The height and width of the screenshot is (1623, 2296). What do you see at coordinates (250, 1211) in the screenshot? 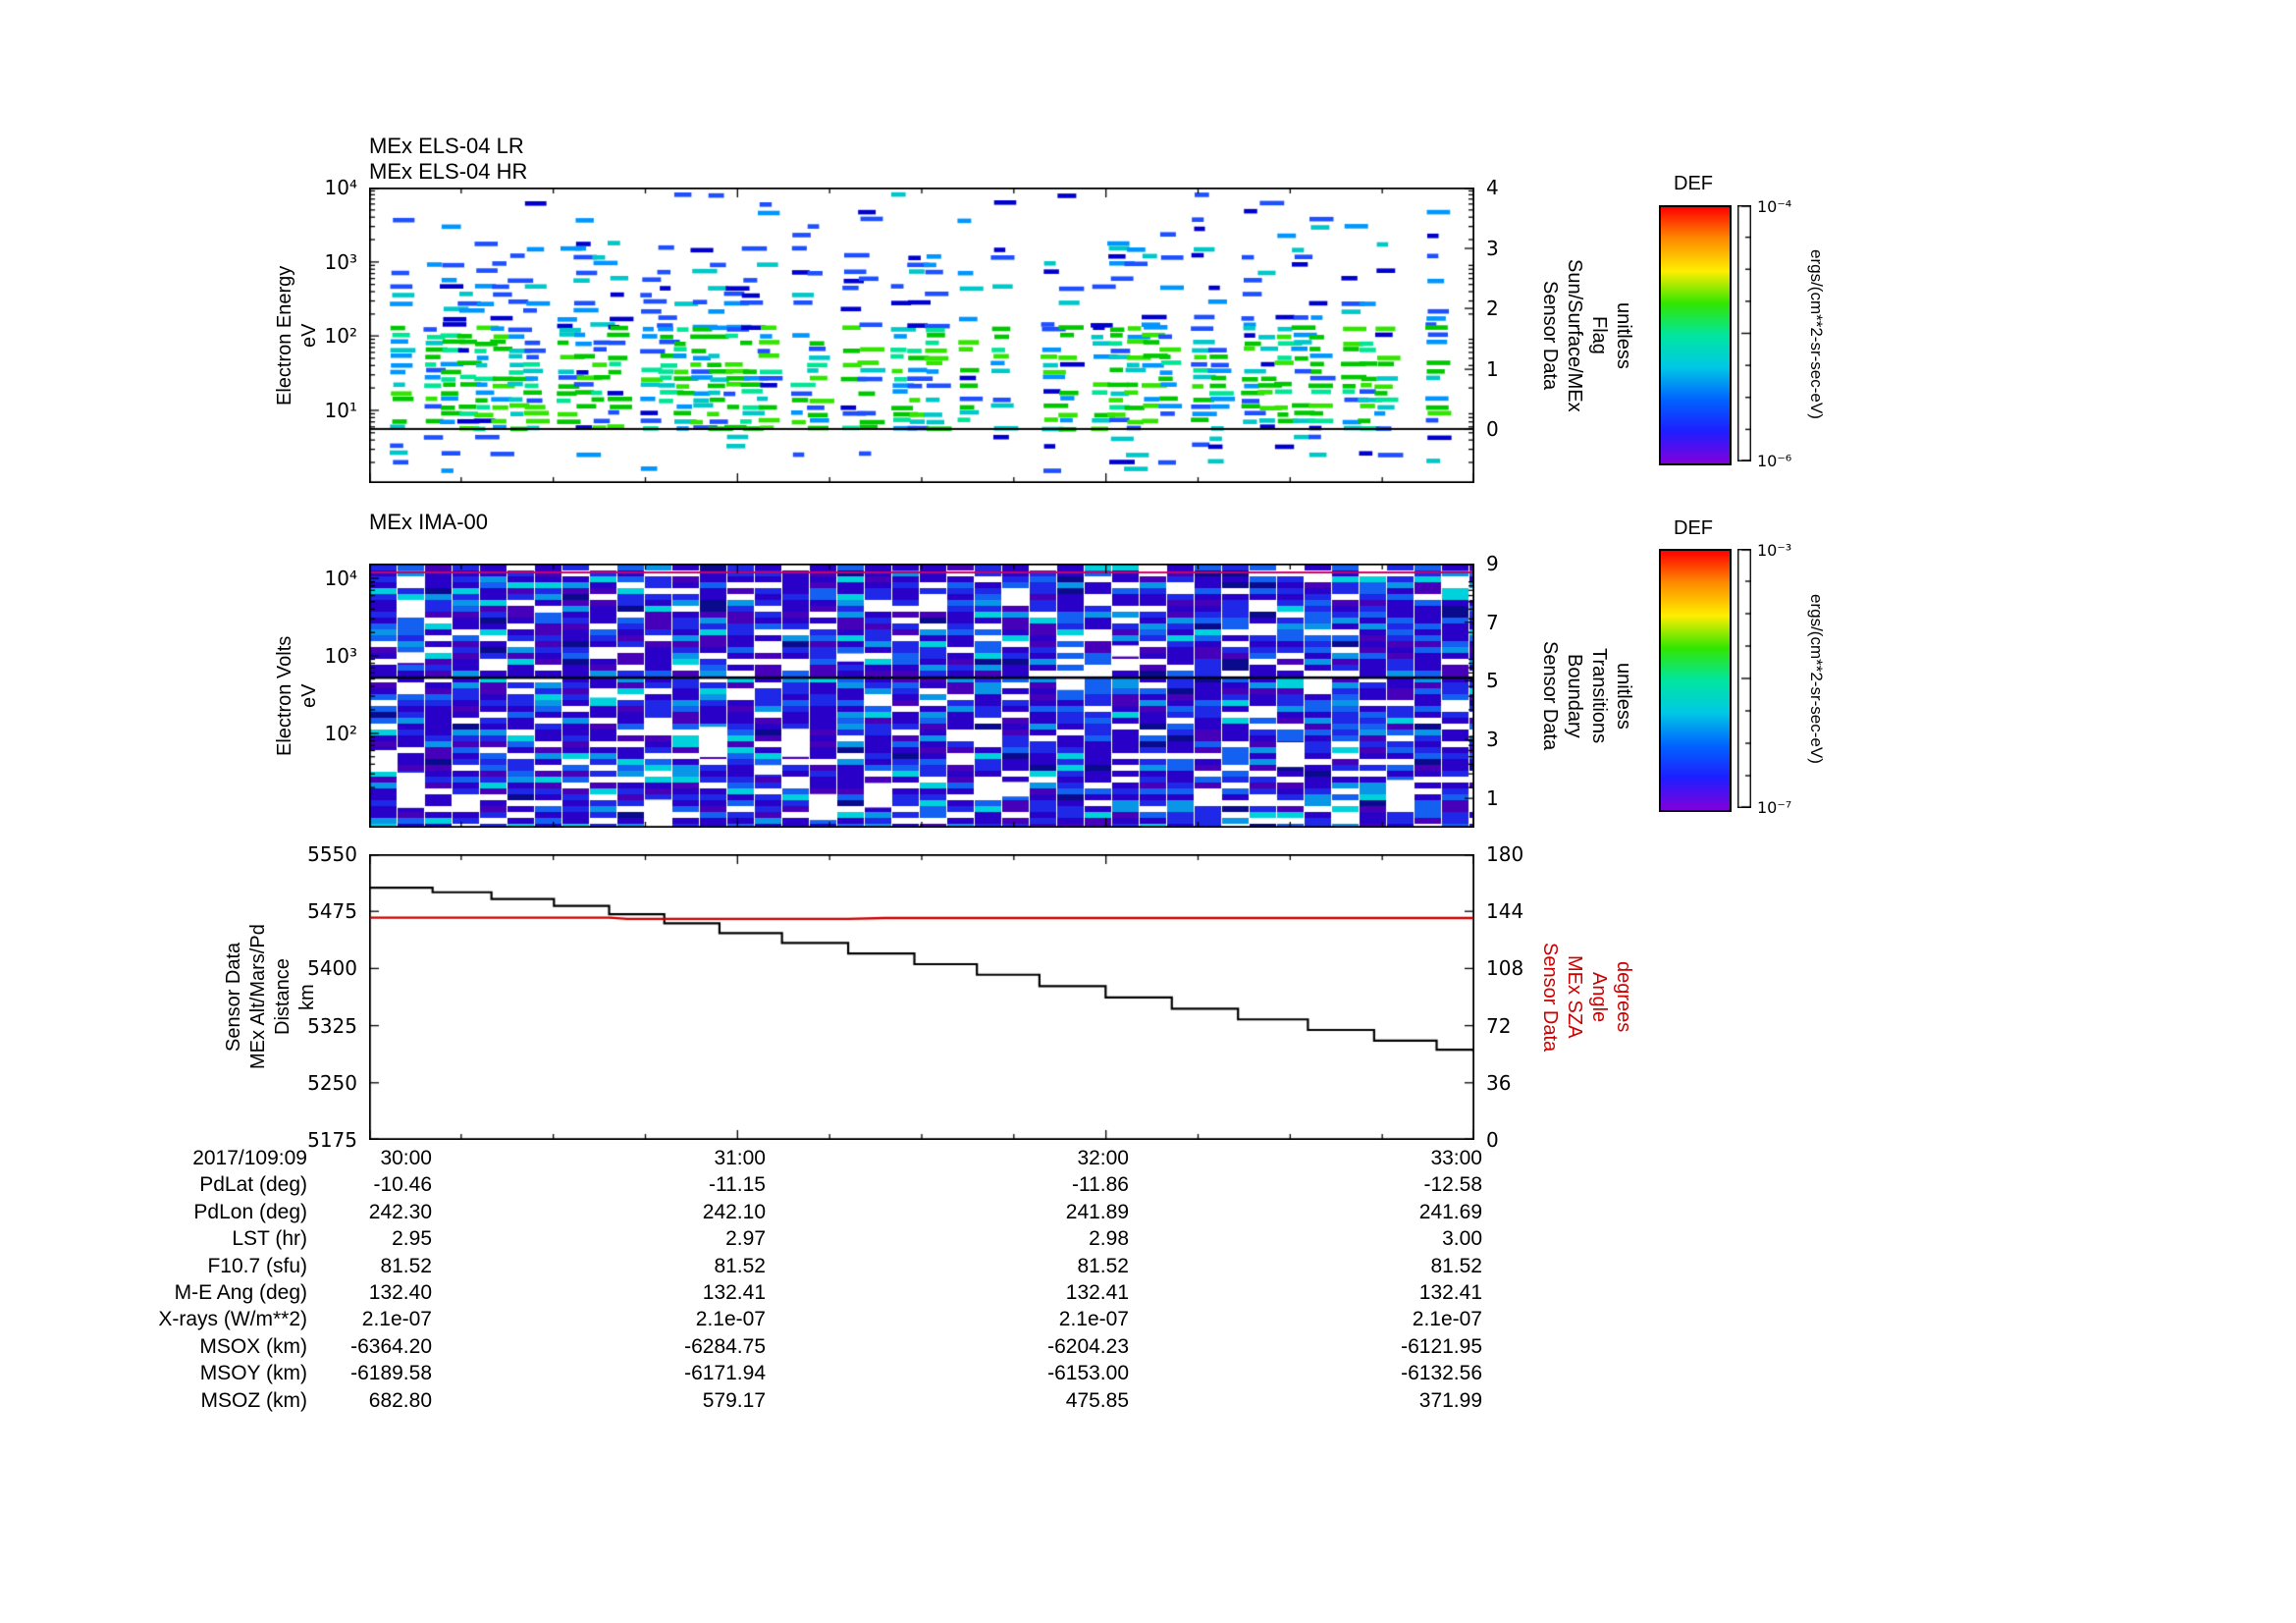
I see `ancillary-row-1-label: PdLon (deg)` at bounding box center [250, 1211].